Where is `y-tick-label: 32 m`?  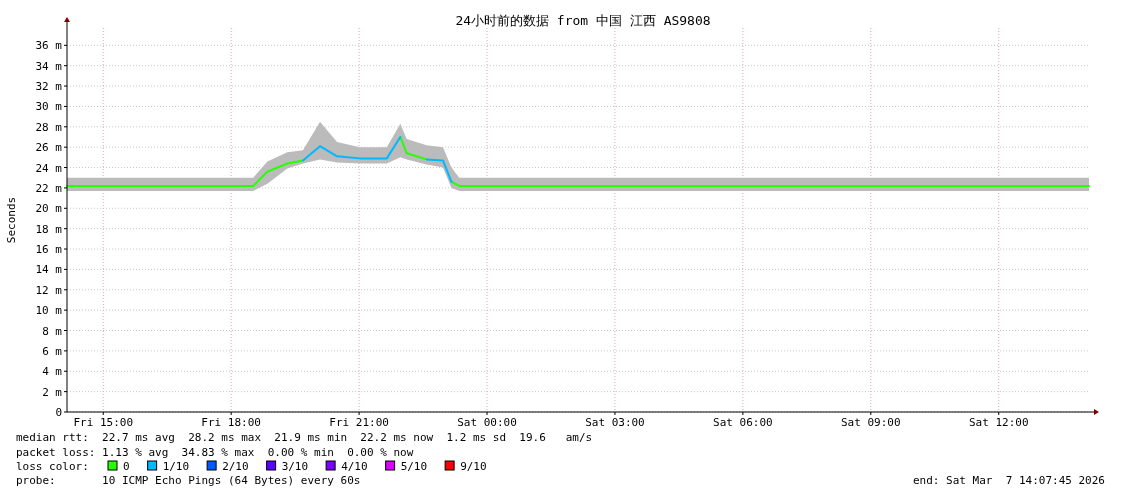 y-tick-label: 32 m is located at coordinates (49, 87).